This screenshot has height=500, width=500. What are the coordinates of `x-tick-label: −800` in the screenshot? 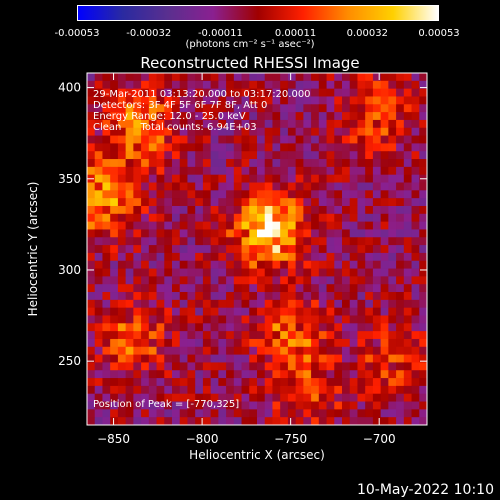 It's located at (202, 439).